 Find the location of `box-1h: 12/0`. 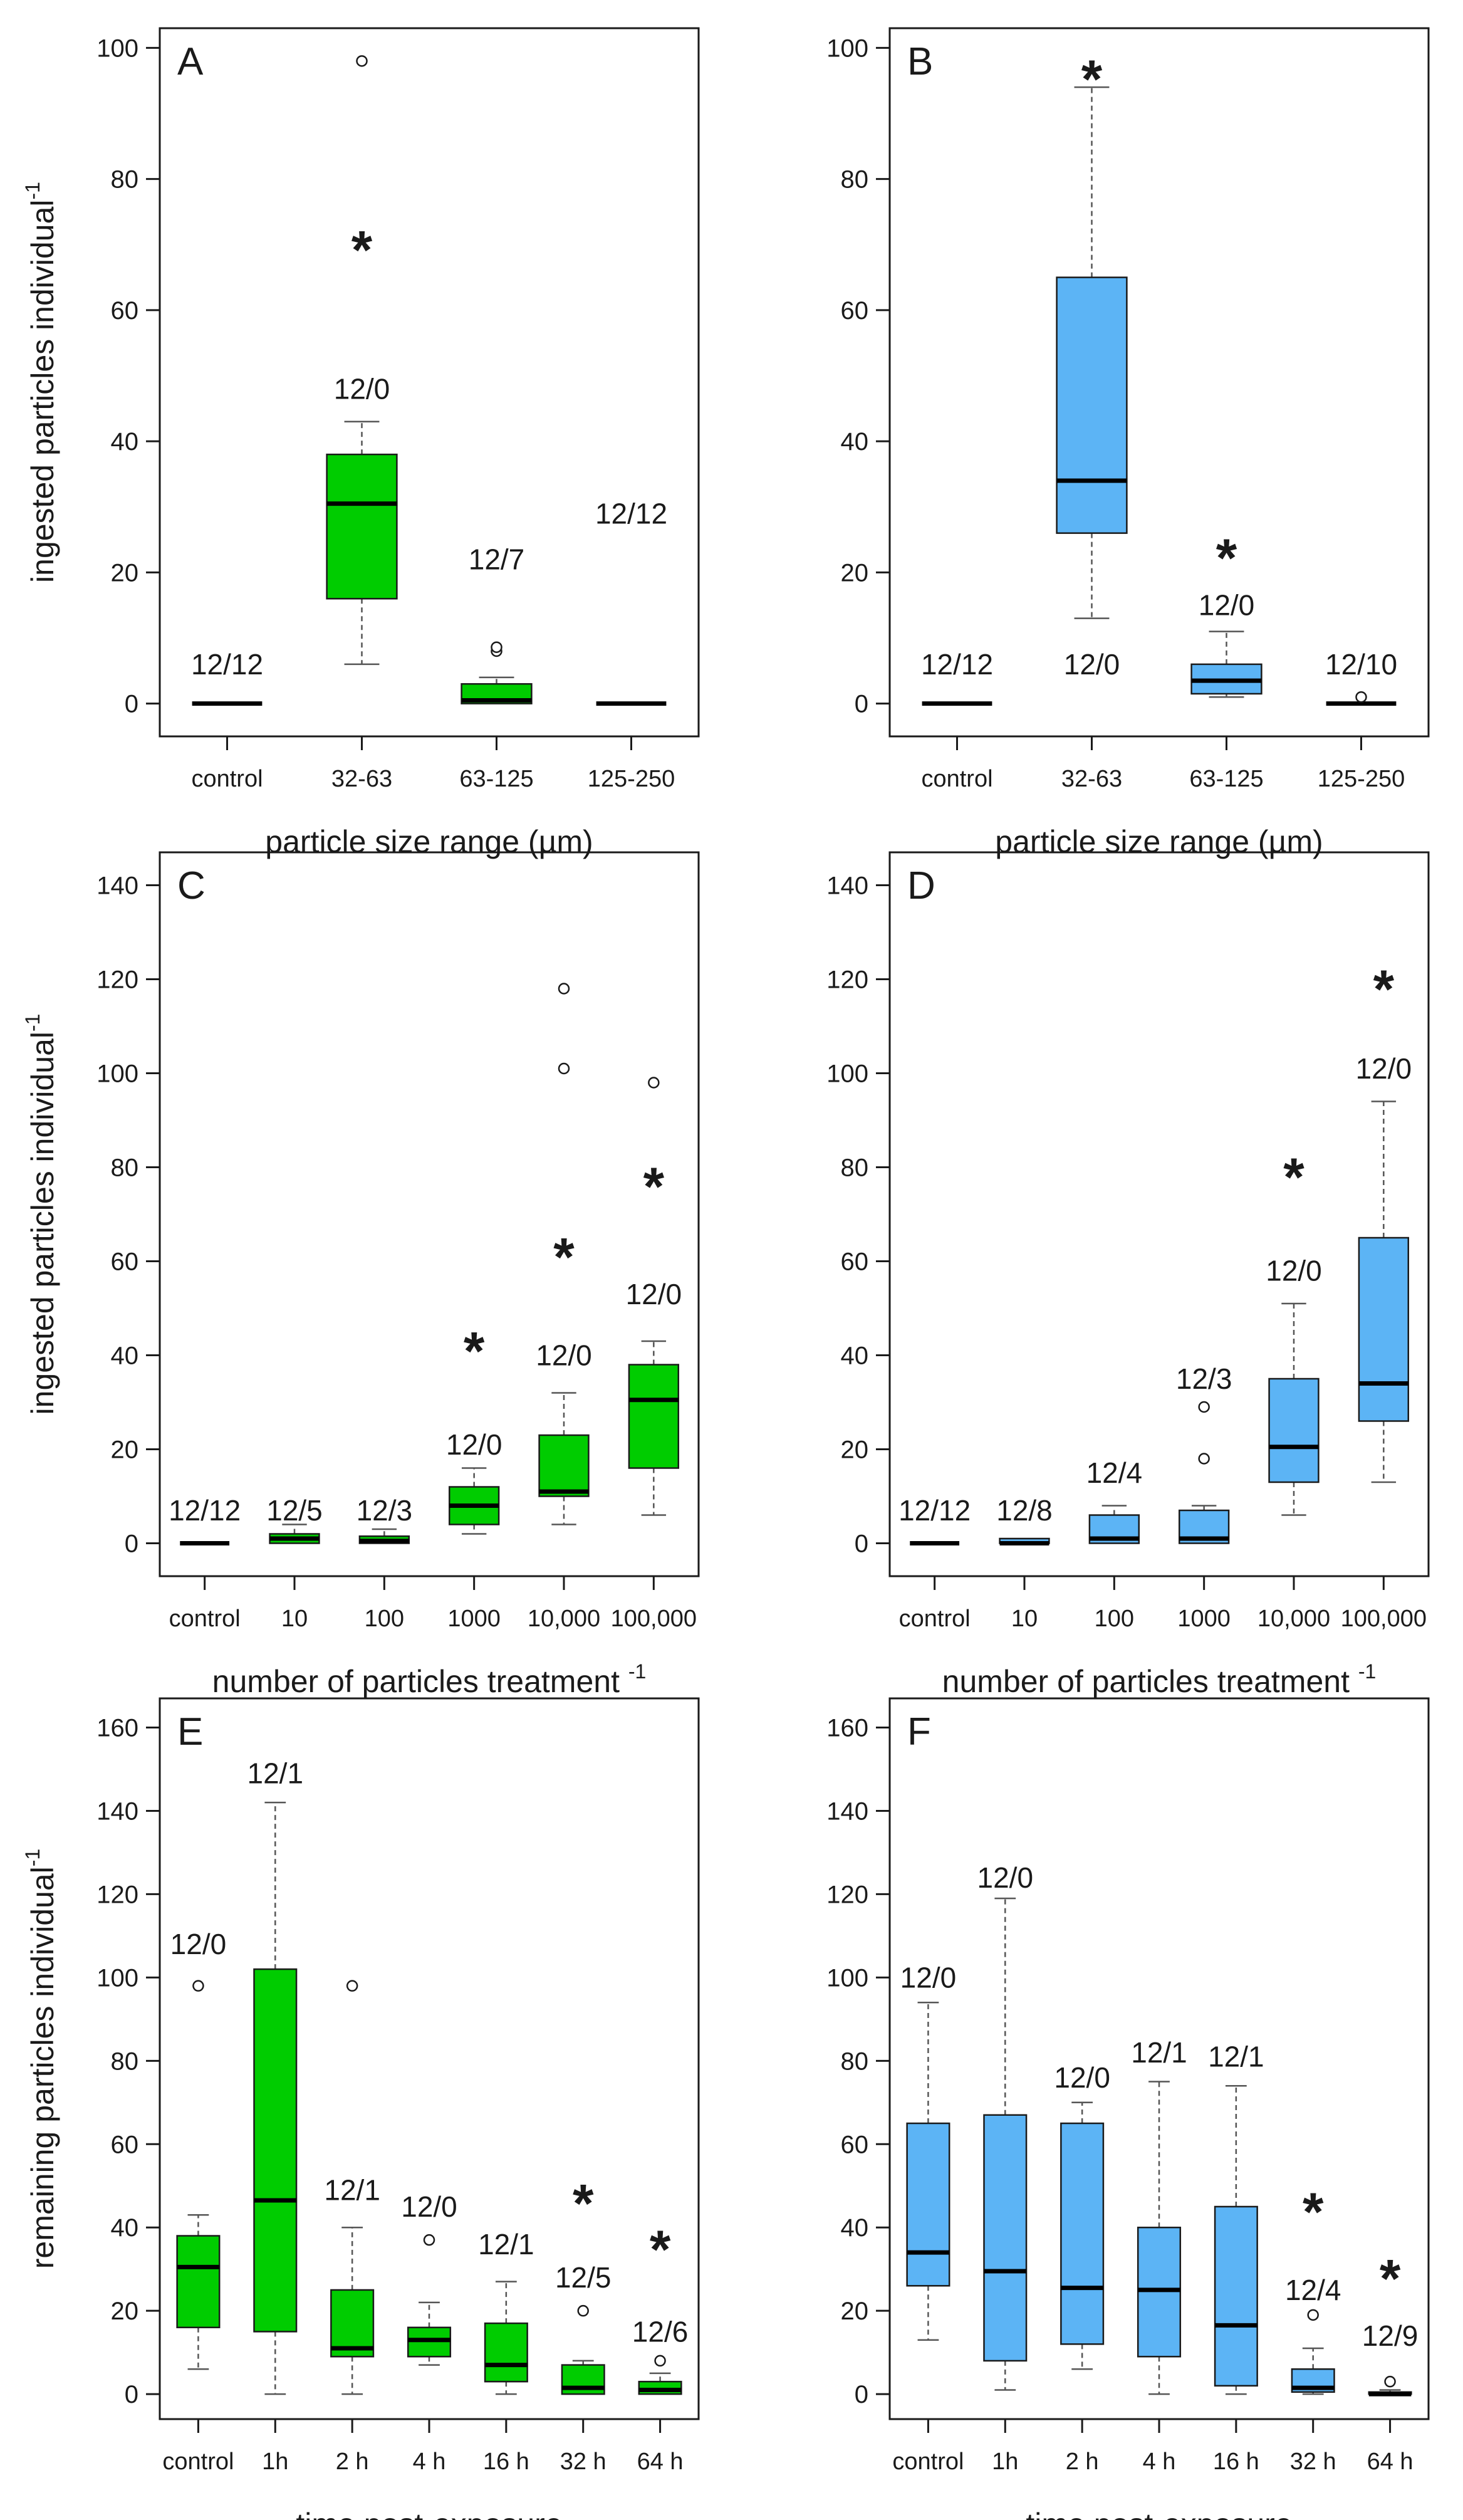

box-1h: 12/0 is located at coordinates (1005, 2126).